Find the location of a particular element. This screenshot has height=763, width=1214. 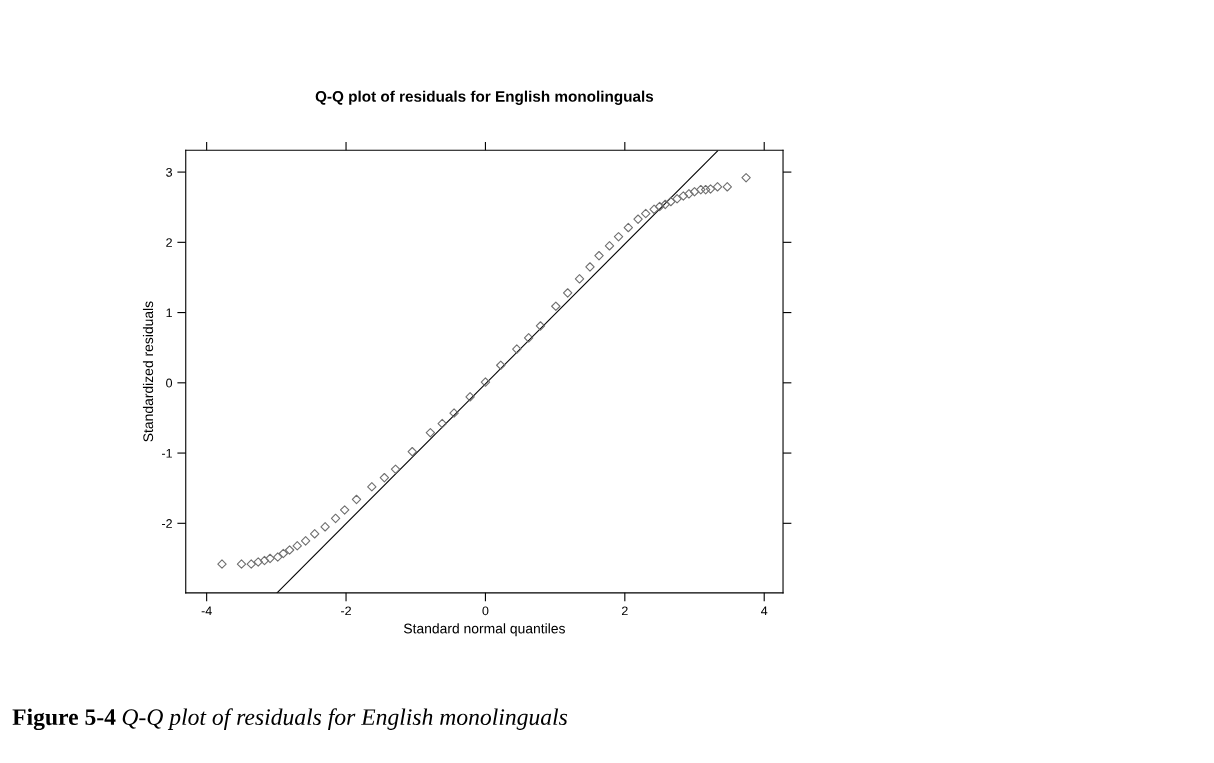

y-tick-label: -2 is located at coordinates (166, 523).